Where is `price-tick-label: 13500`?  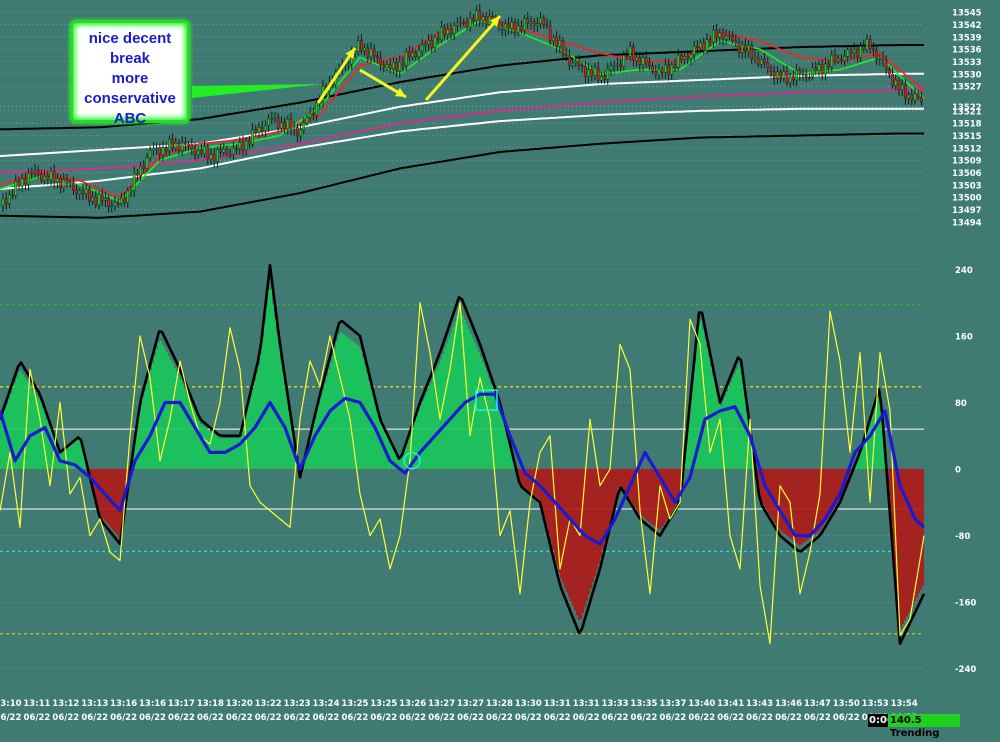 price-tick-label: 13500 is located at coordinates (967, 199).